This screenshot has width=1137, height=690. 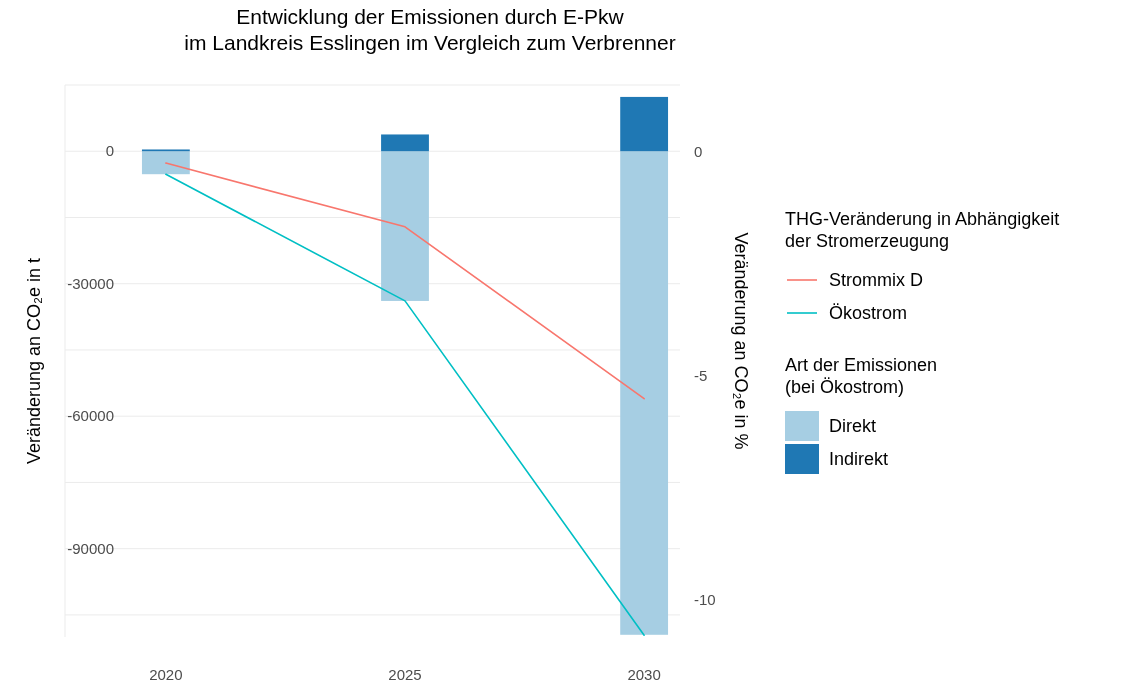 What do you see at coordinates (90, 416) in the screenshot?
I see `y-tick-label: -60000` at bounding box center [90, 416].